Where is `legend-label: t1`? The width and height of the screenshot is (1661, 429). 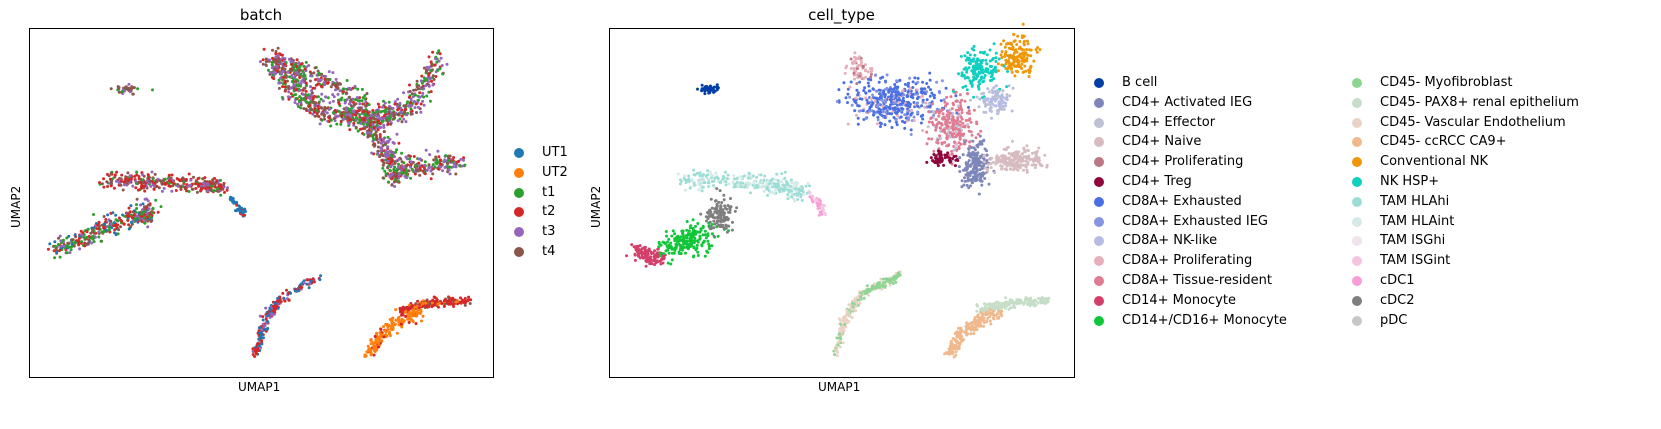
legend-label: t1 is located at coordinates (549, 192).